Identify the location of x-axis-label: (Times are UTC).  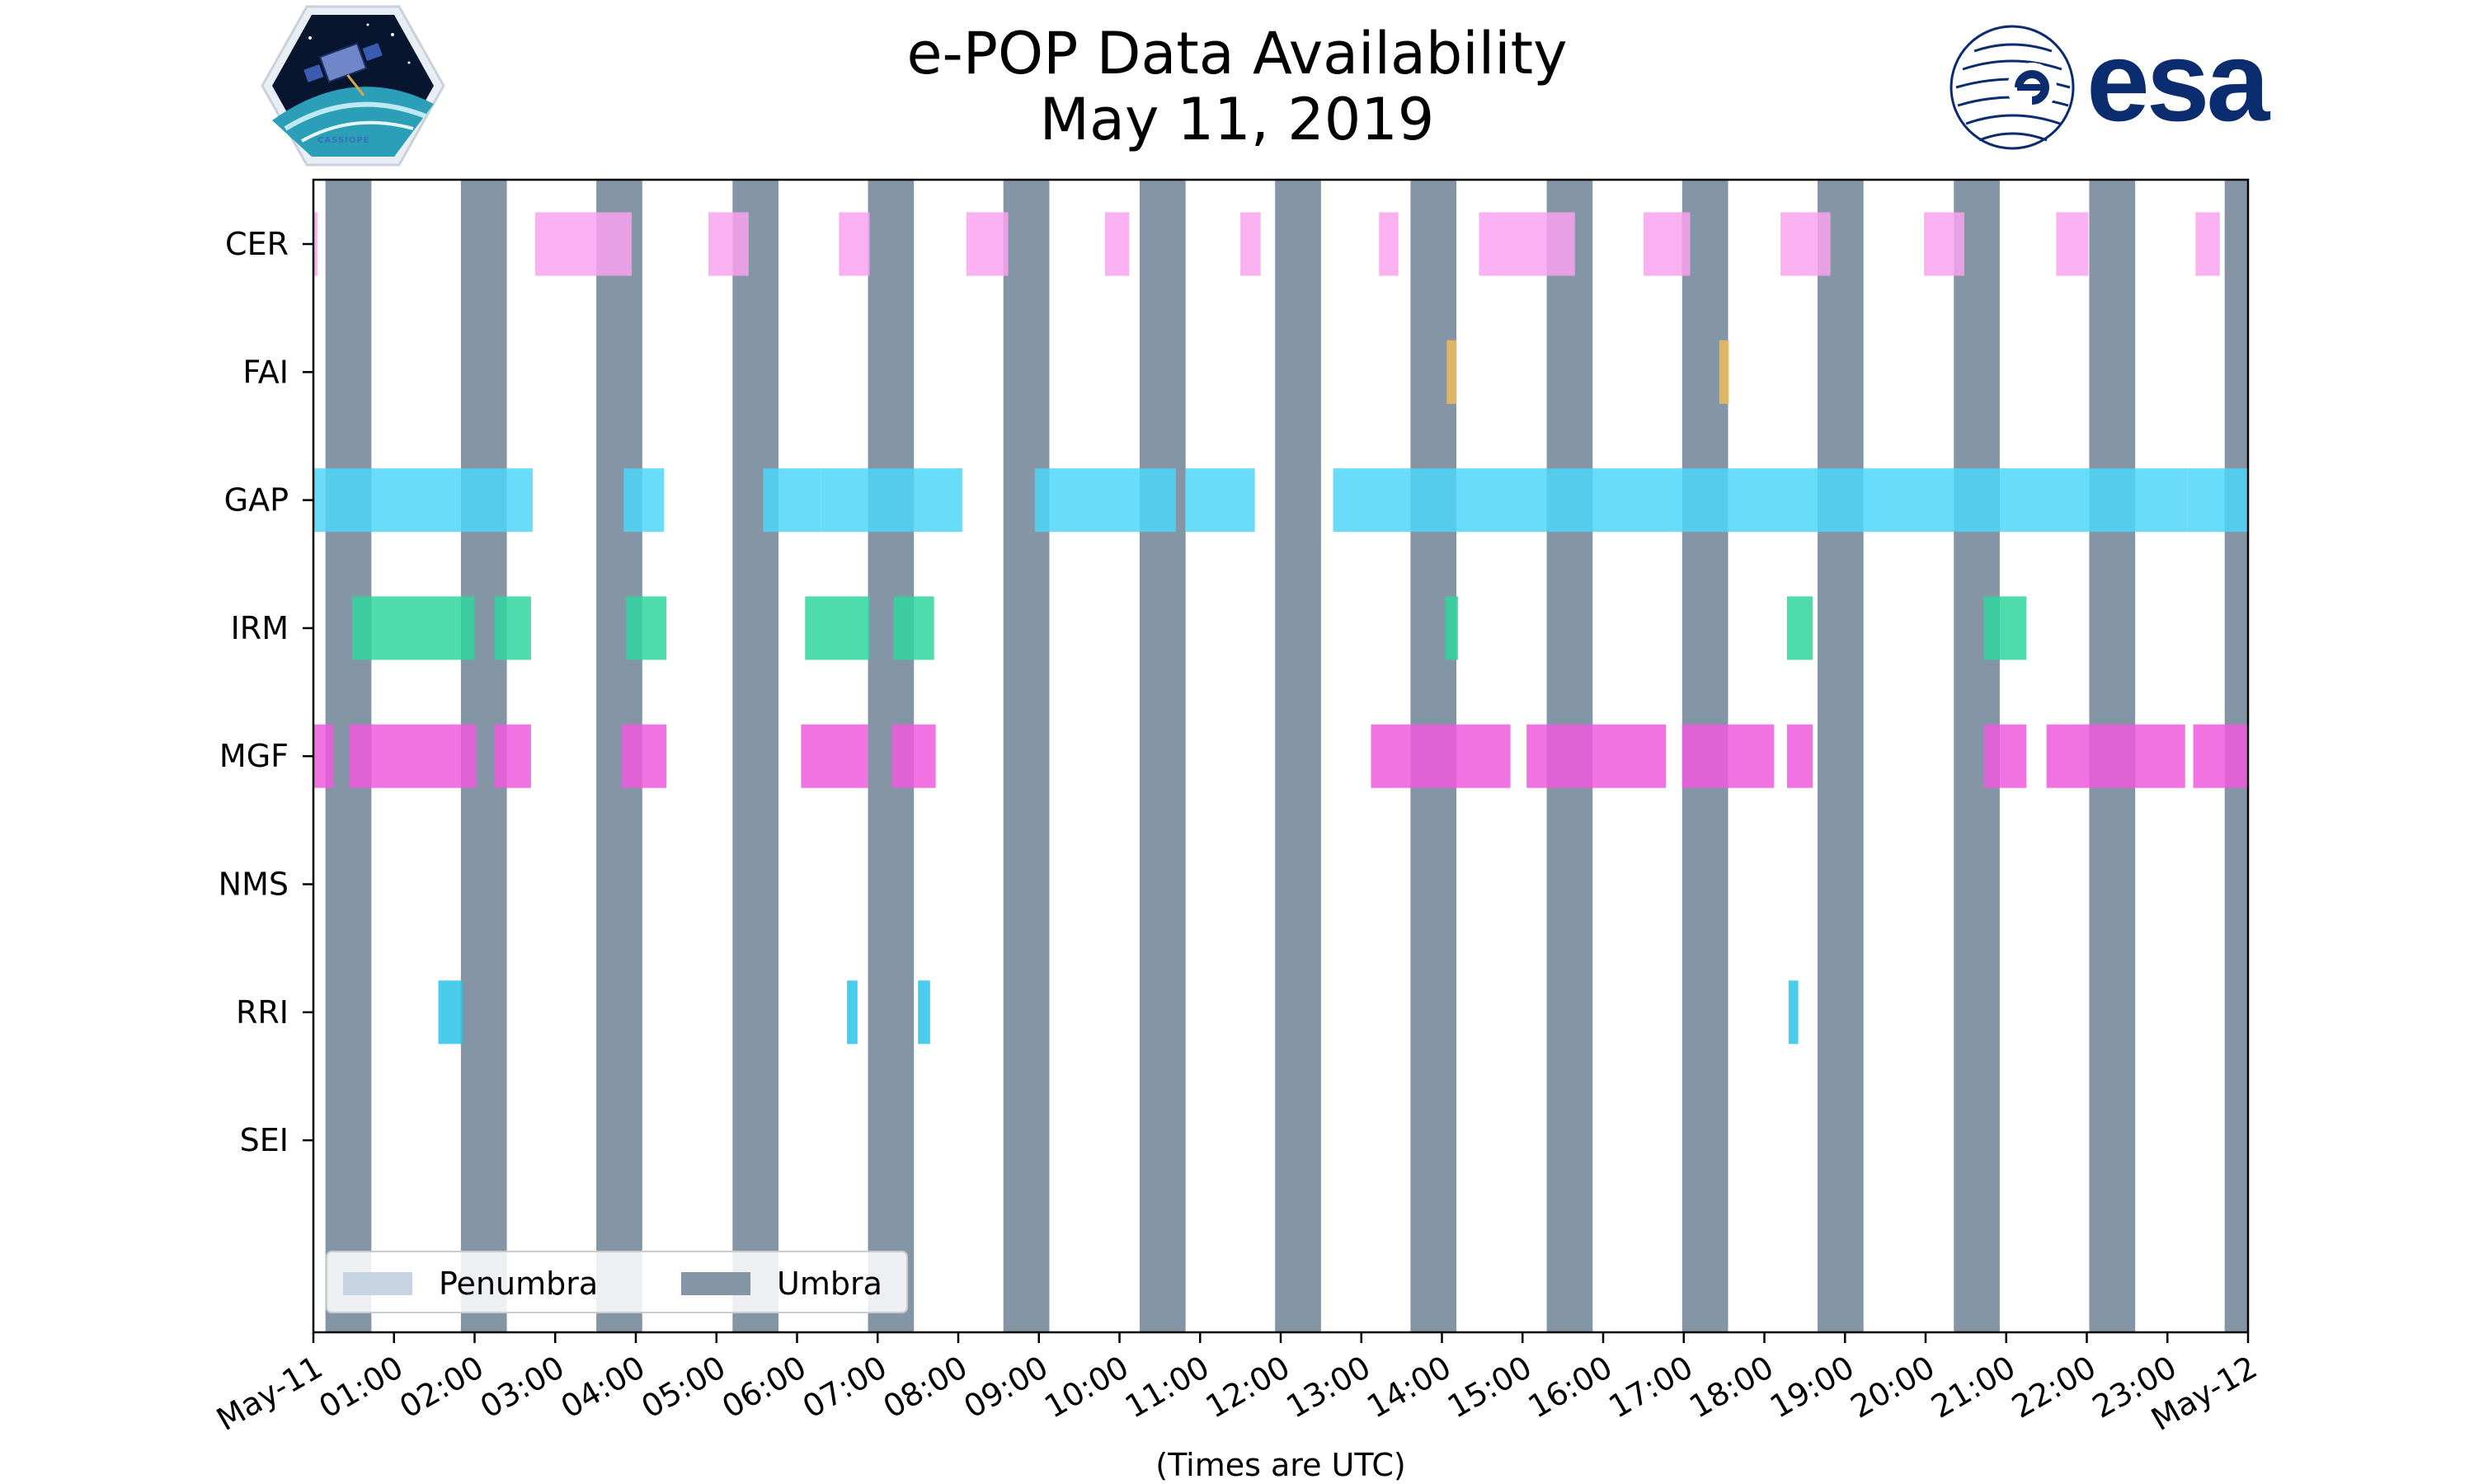
(1280, 1465).